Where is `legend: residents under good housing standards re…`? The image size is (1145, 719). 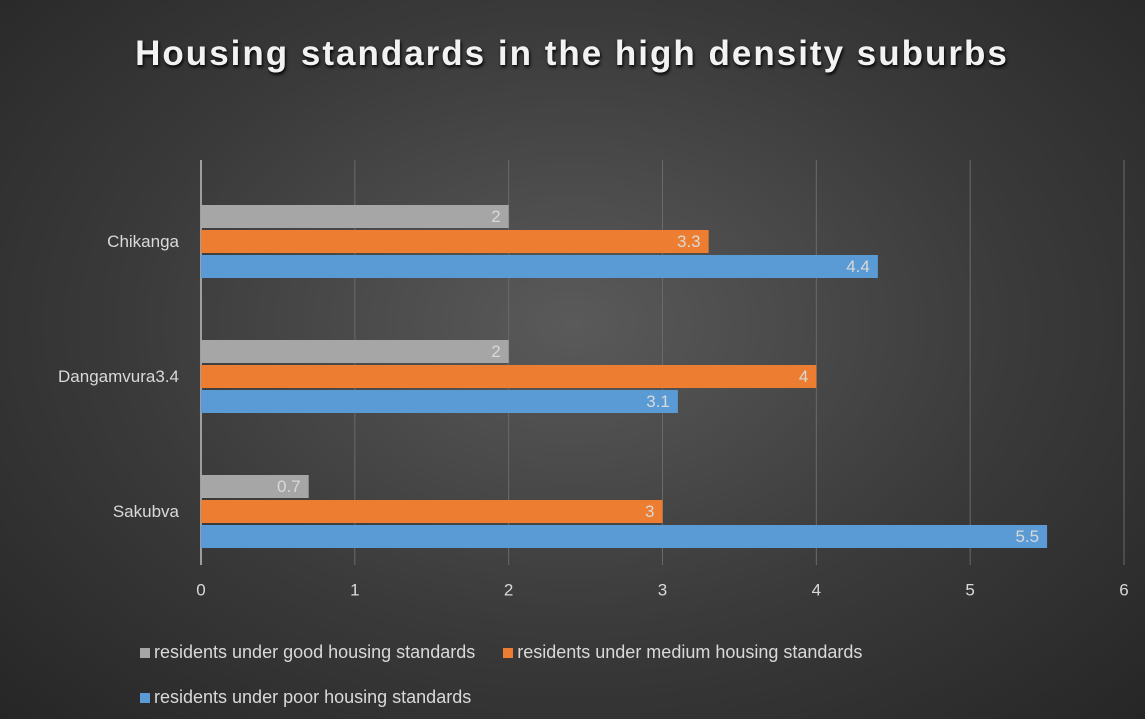 legend: residents under good housing standards re… is located at coordinates (600, 674).